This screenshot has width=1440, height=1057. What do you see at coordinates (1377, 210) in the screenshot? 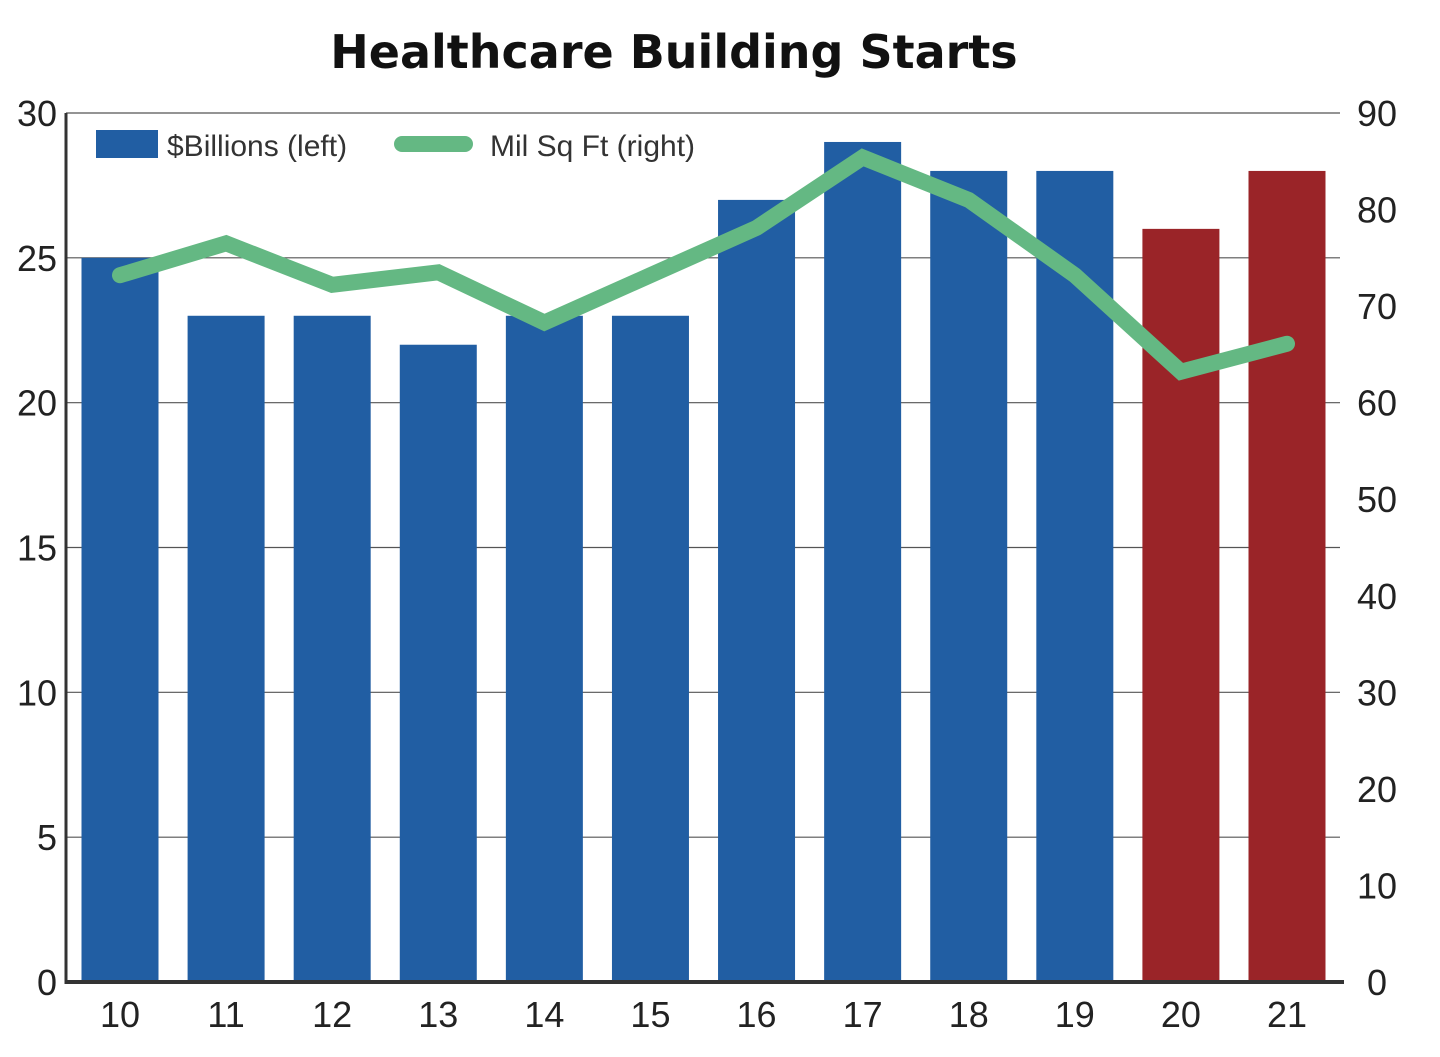
I see `right-tick-label: 80` at bounding box center [1377, 210].